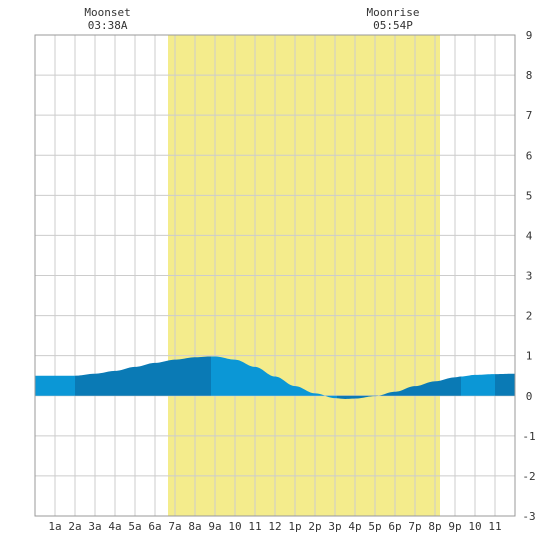  What do you see at coordinates (529, 356) in the screenshot?
I see `y-tick-label: 1` at bounding box center [529, 356].